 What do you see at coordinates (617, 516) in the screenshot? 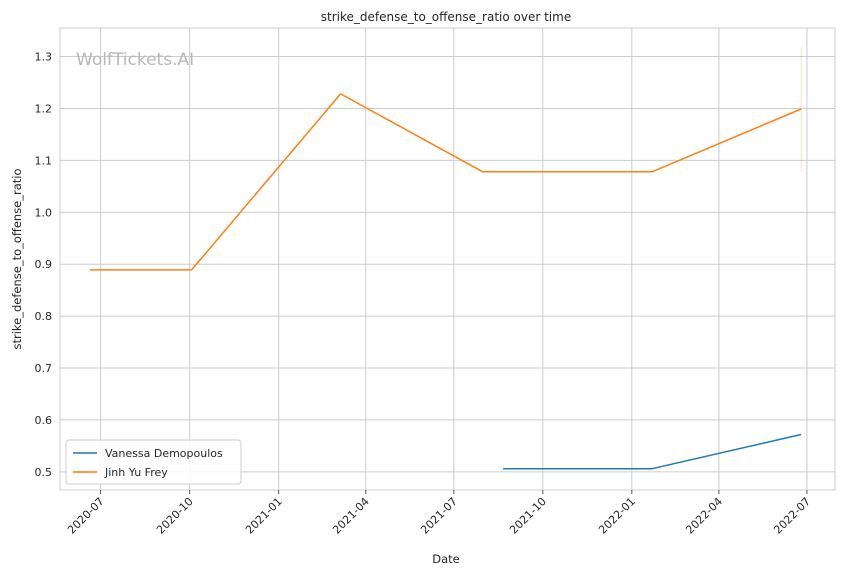
I see `x-tick-label: 2022-01` at bounding box center [617, 516].